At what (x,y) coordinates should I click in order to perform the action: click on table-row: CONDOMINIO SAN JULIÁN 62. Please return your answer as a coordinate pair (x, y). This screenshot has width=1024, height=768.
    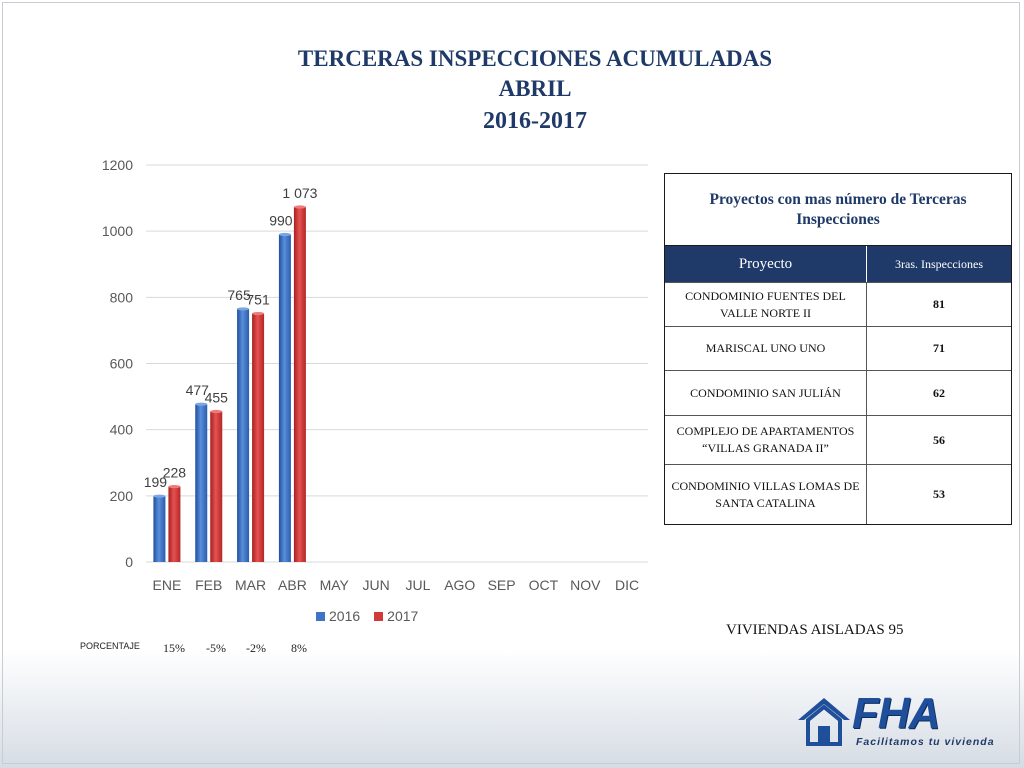
    Looking at the image, I should click on (838, 392).